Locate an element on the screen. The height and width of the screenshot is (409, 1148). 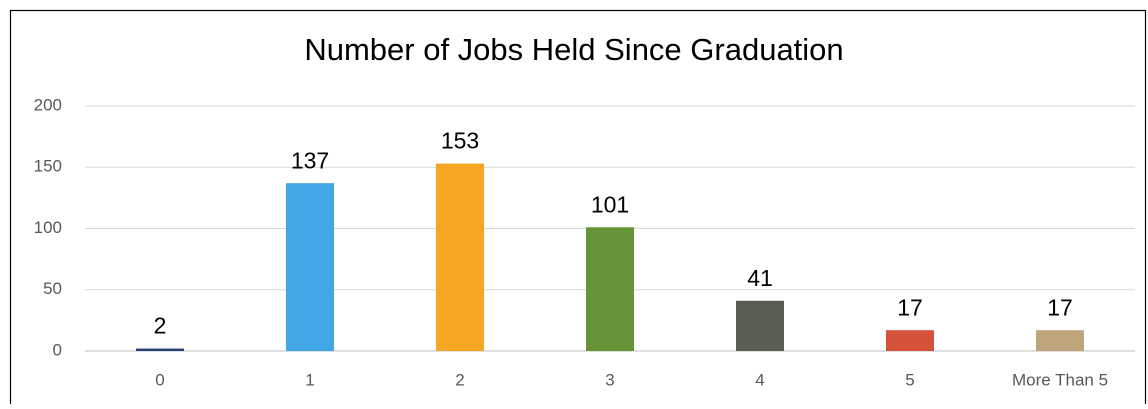
y-tick-label: 100 is located at coordinates (48, 227).